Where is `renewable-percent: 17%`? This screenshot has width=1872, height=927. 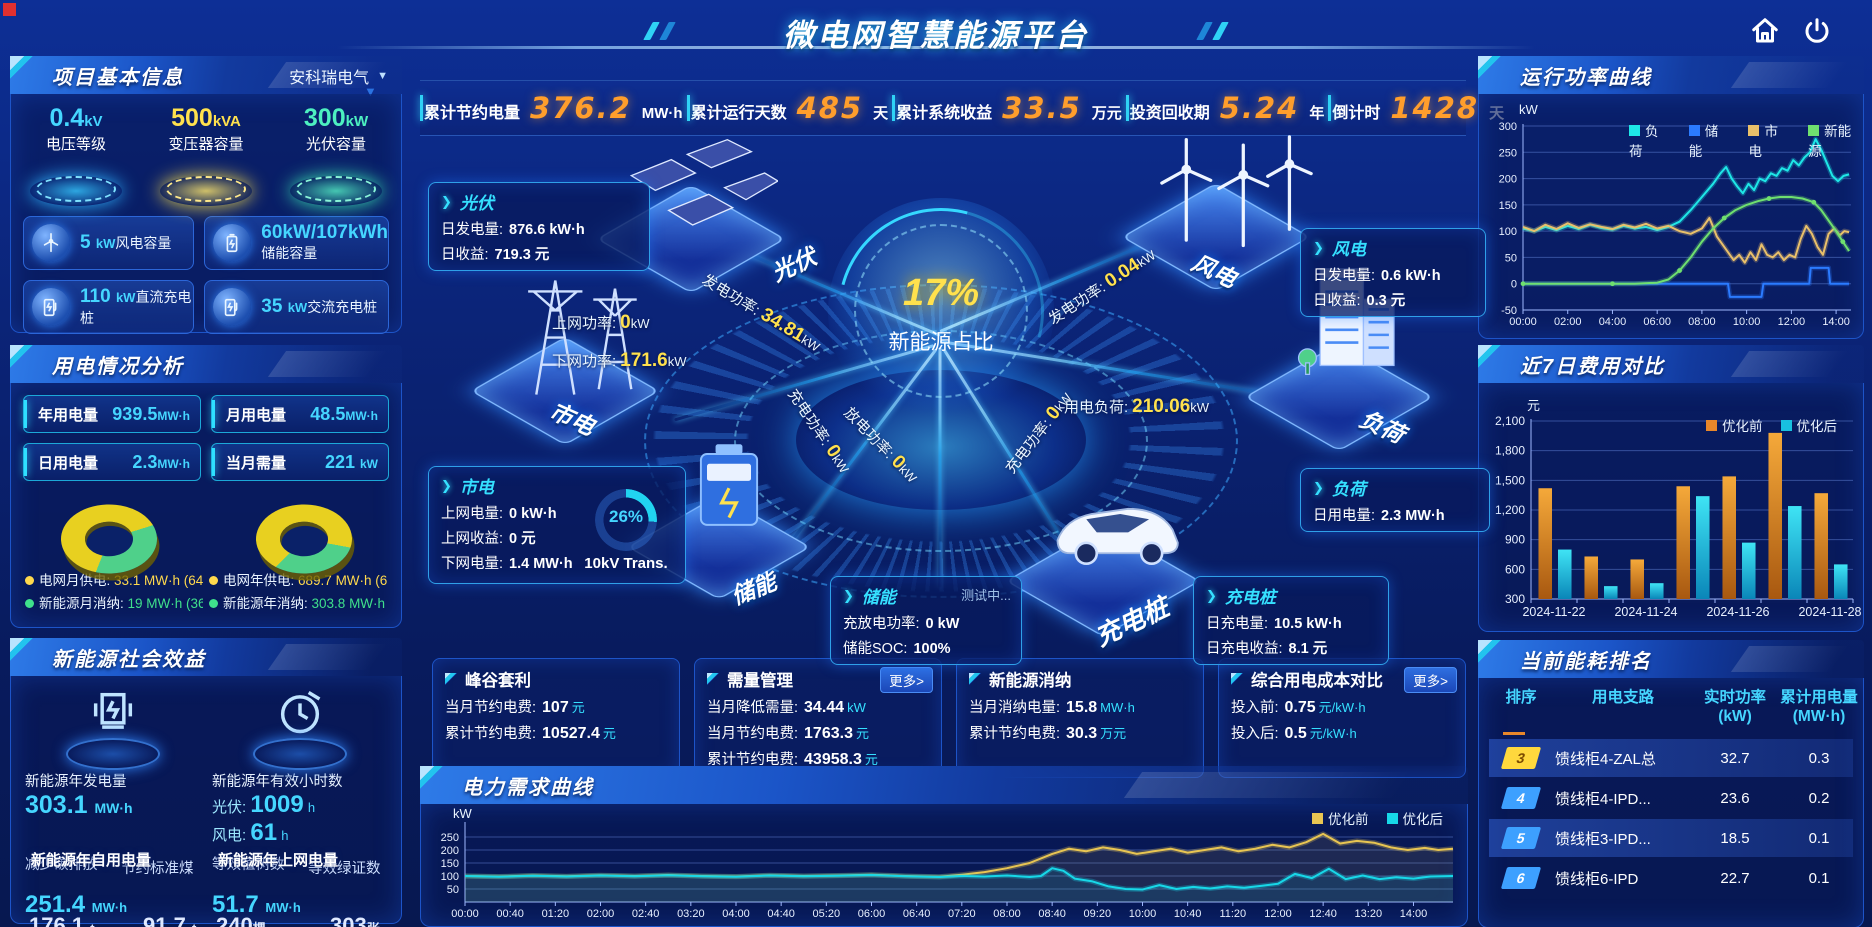 renewable-percent: 17% is located at coordinates (941, 293).